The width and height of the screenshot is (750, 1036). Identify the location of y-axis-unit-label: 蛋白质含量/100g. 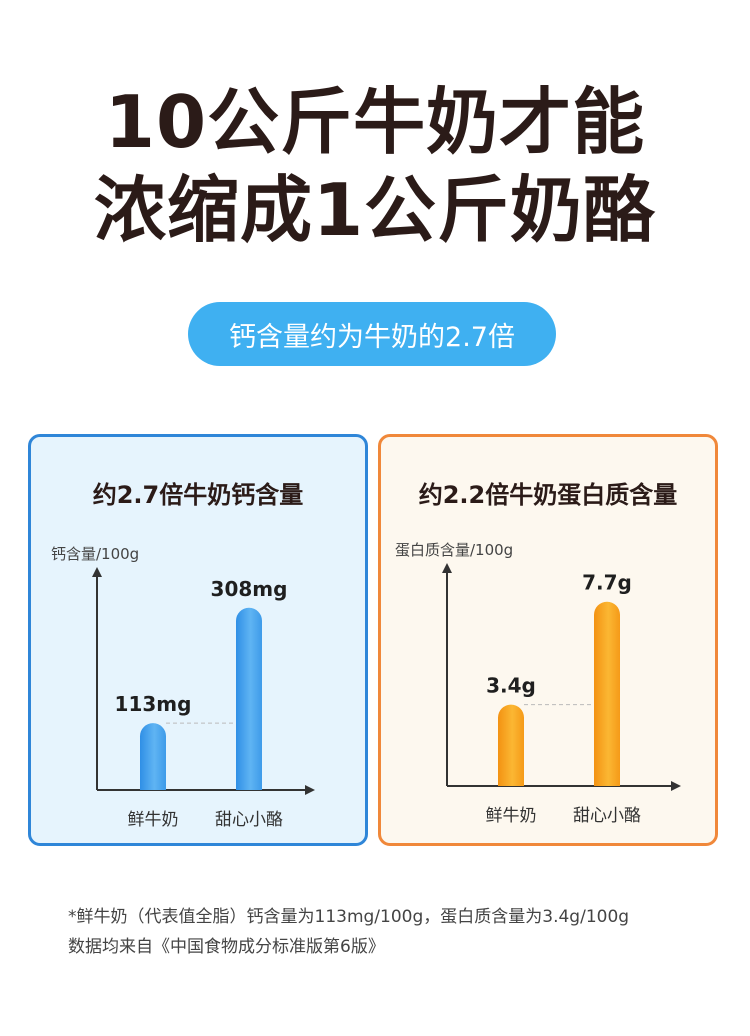
(454, 550).